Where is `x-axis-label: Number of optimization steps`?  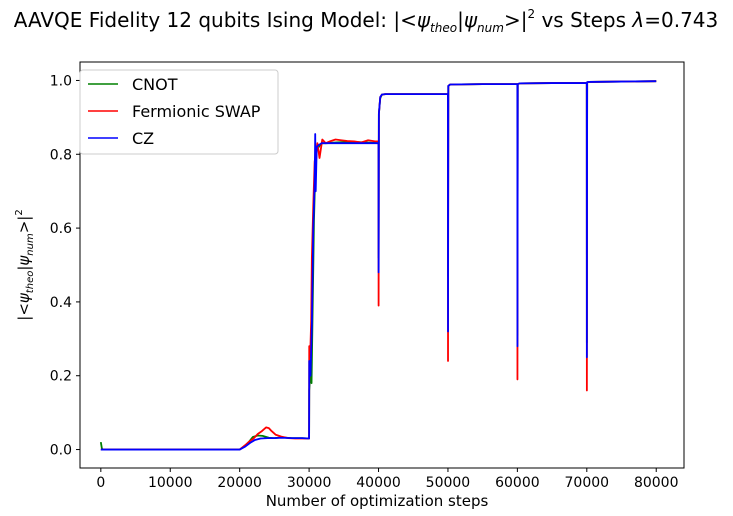
x-axis-label: Number of optimization steps is located at coordinates (377, 501).